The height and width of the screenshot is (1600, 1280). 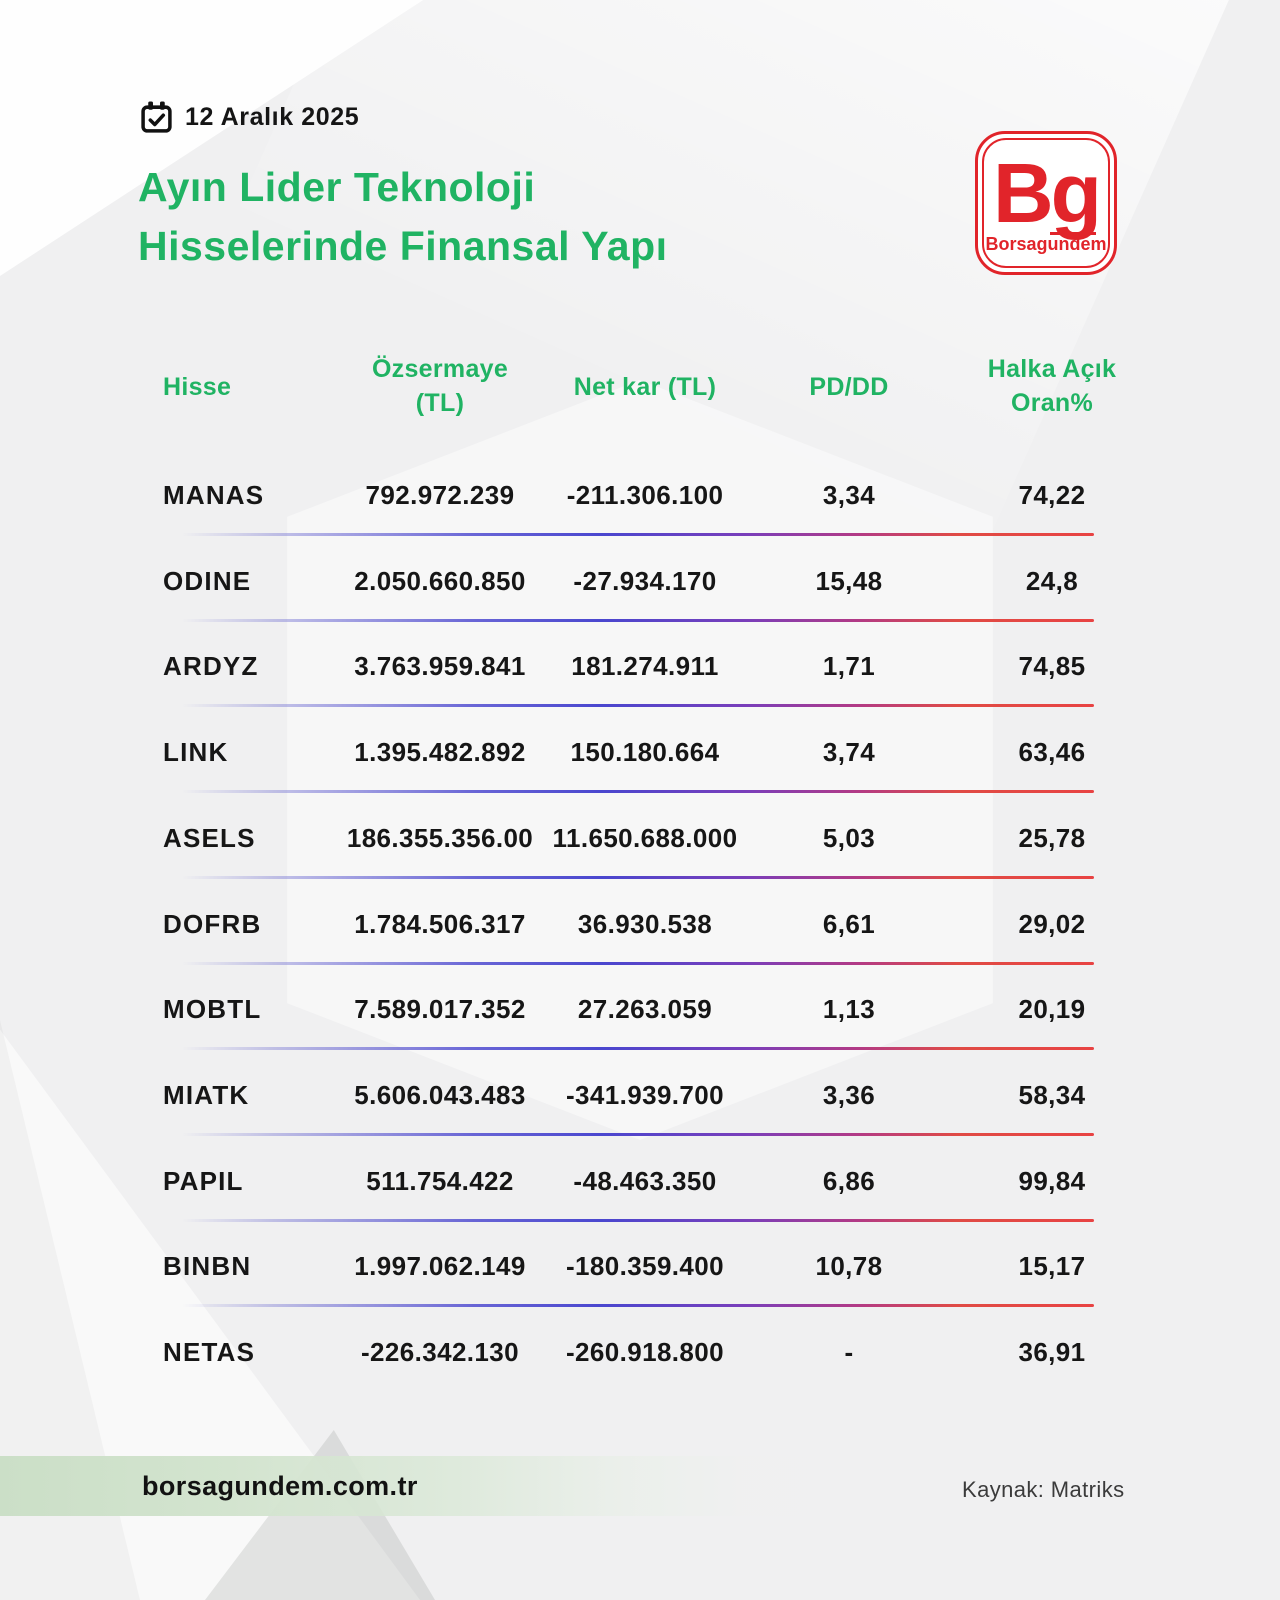 I want to click on table-row: BINBN 1.997.062.149 -180.359.400 10,78 15,17, so click(x=640, y=1266).